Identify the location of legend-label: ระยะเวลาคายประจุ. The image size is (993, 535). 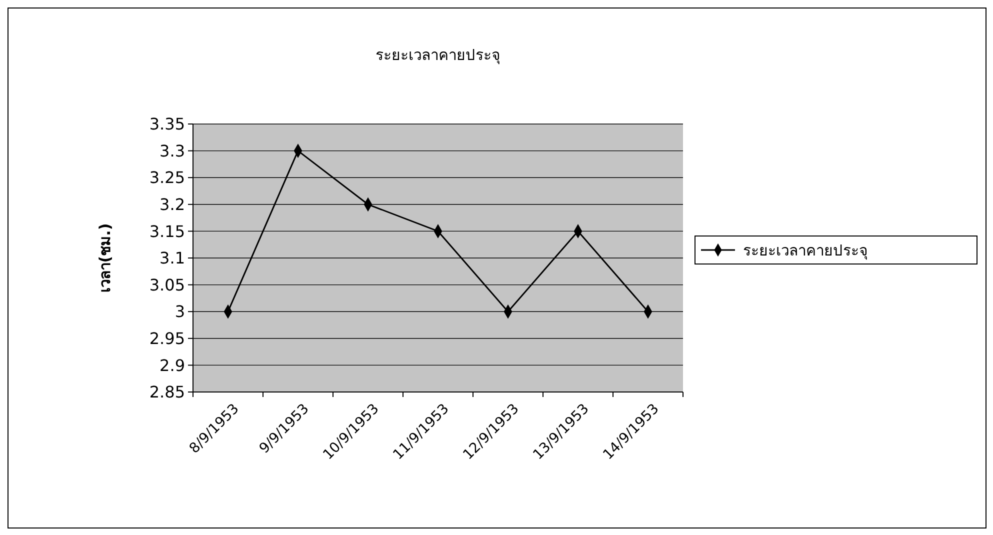
(805, 250).